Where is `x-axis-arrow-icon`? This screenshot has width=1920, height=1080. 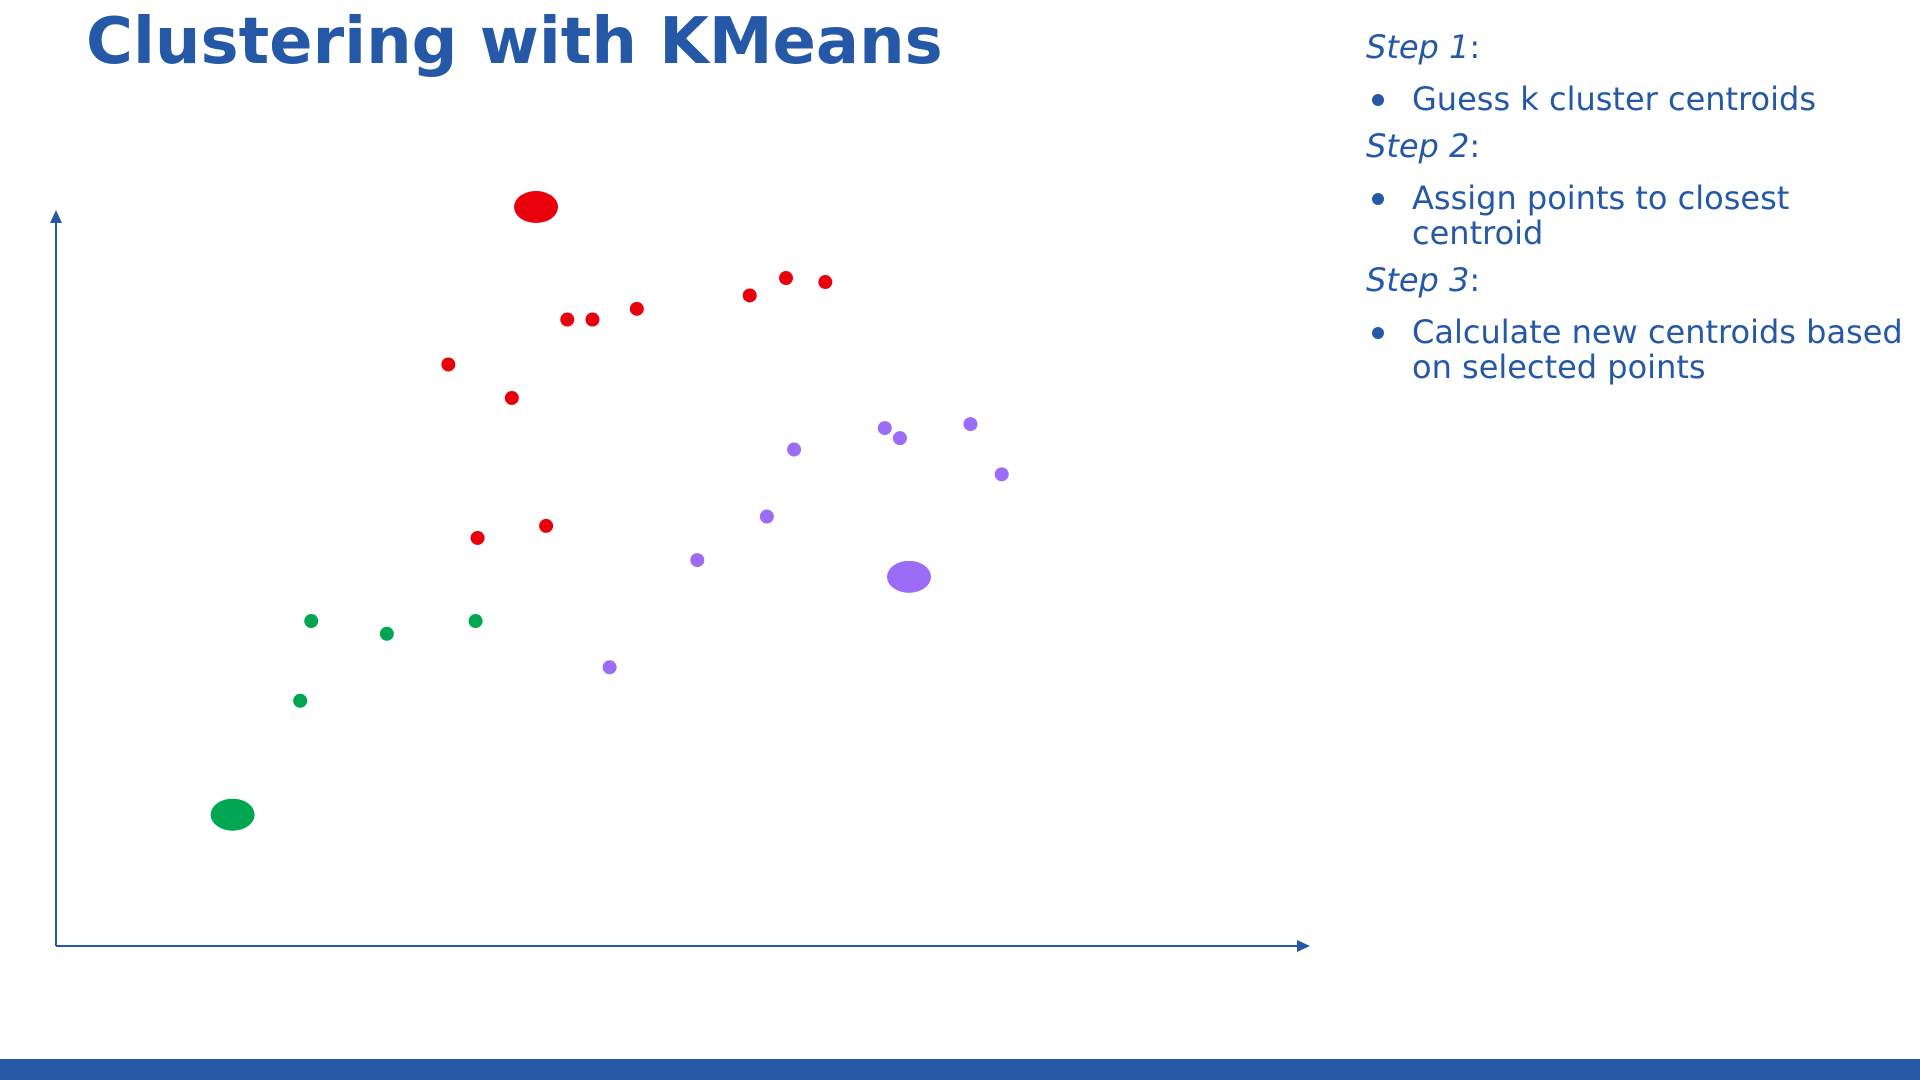
x-axis-arrow-icon is located at coordinates (1303, 946).